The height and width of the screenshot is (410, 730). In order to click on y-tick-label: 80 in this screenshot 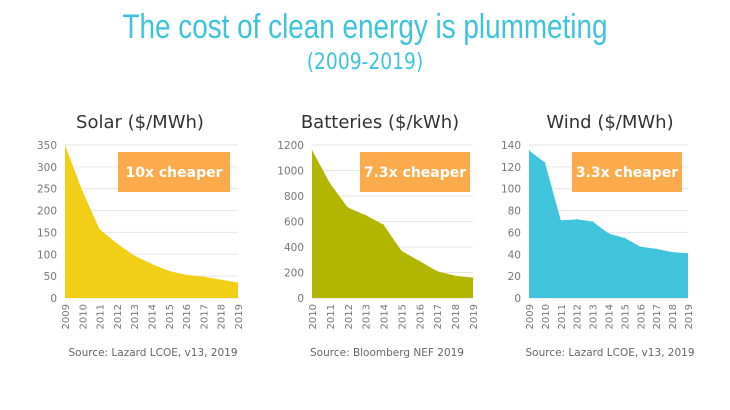, I will do `click(514, 212)`.